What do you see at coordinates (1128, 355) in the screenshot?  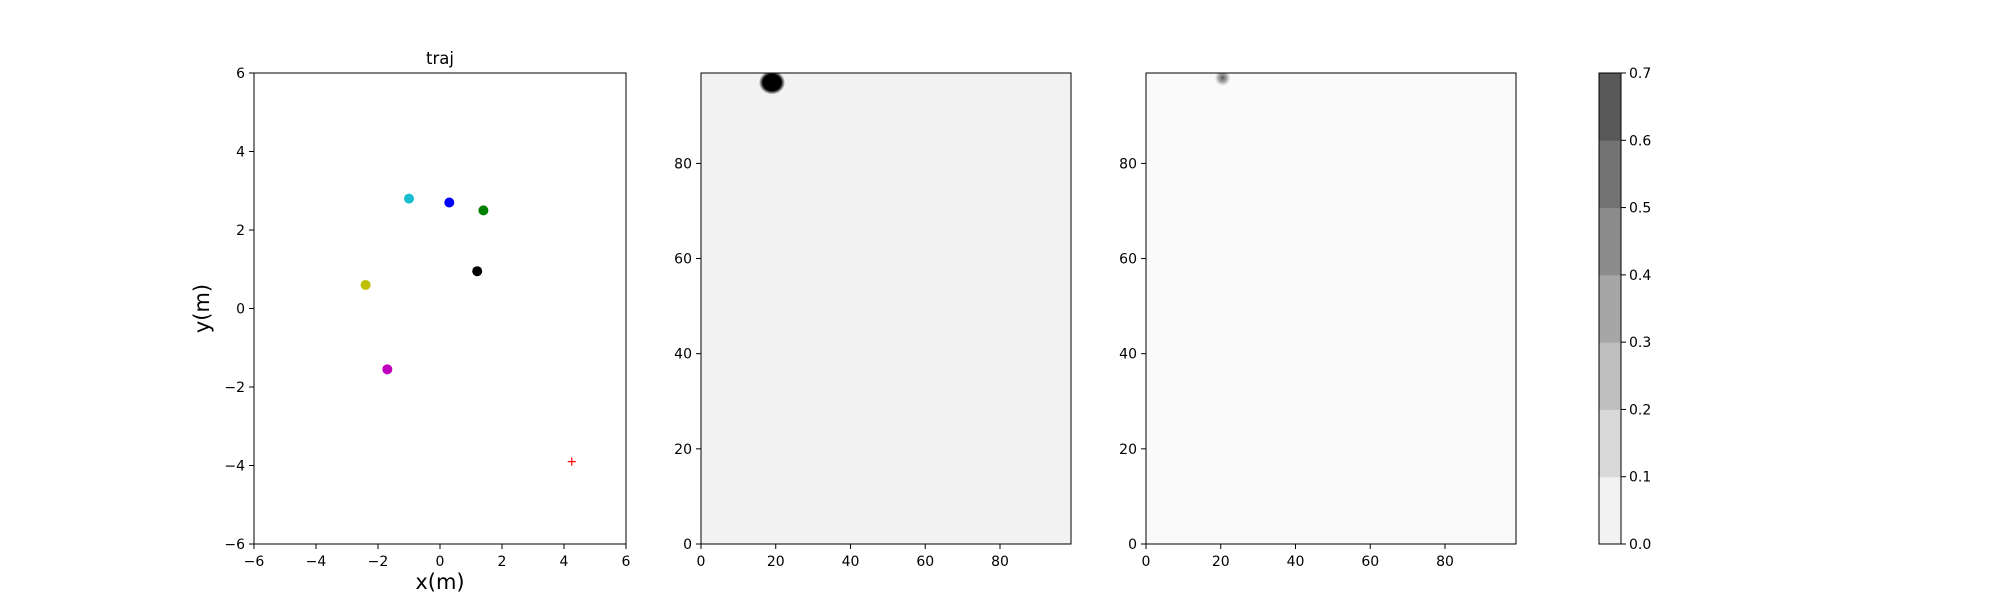 I see `heatmap-2-y-tick-label: 40` at bounding box center [1128, 355].